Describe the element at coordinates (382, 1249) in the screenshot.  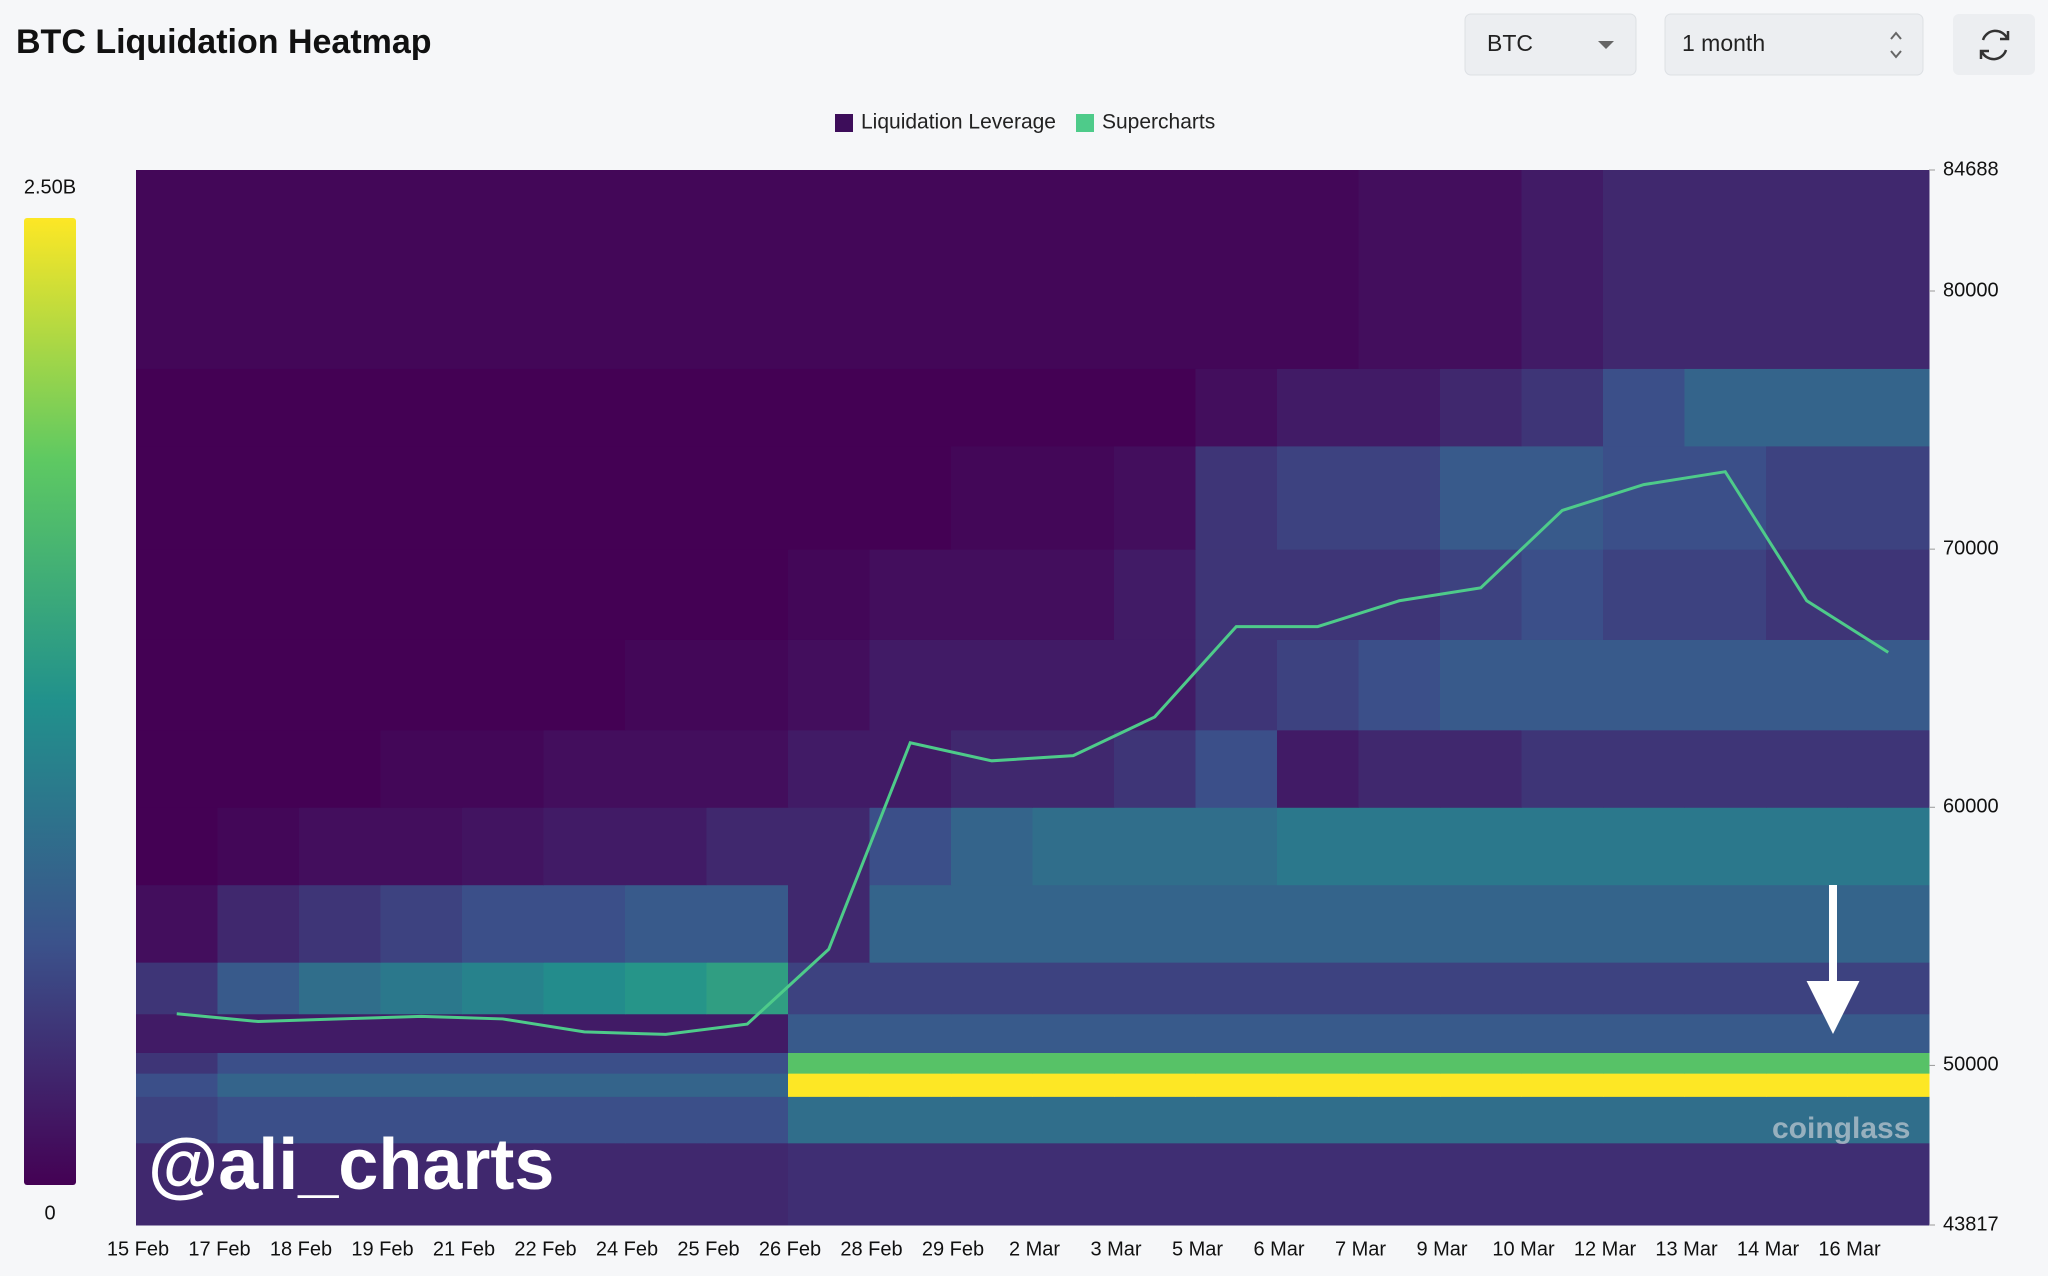
I see `x-tick-label: 19 Feb` at that location.